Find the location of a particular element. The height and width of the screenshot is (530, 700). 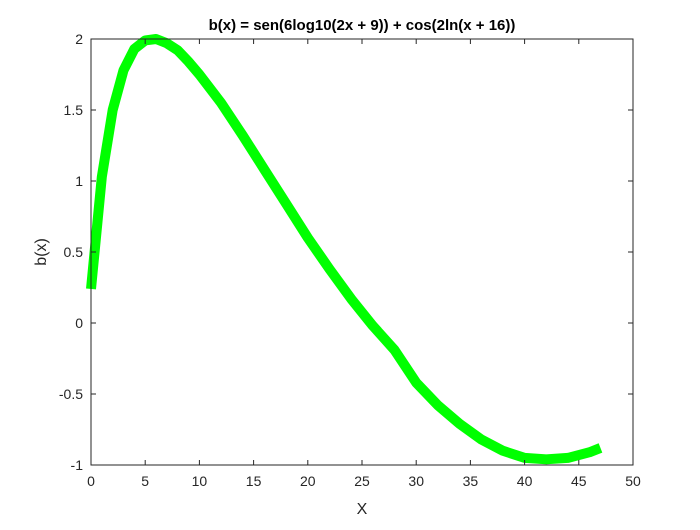

y-tick-label: -0.5 is located at coordinates (71, 394).